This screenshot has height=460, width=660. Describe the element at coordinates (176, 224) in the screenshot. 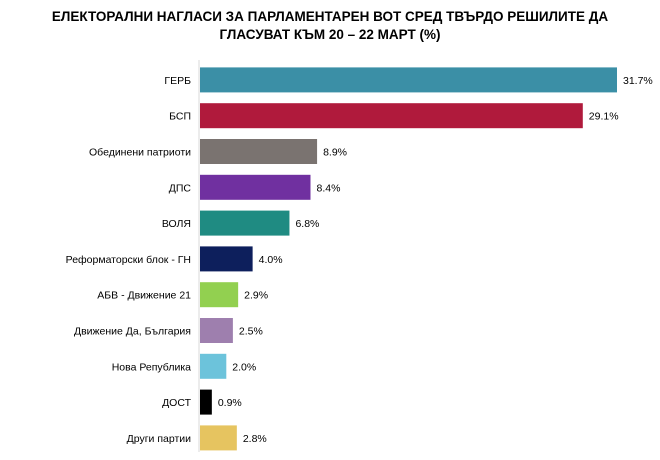

I see `category-label-4: ВОЛЯ` at that location.